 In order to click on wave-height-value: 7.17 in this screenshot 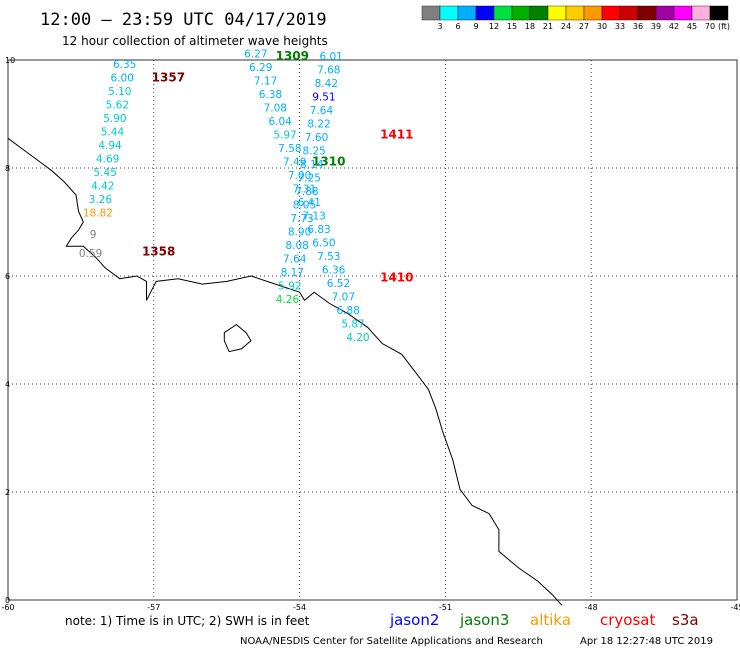, I will do `click(265, 81)`.